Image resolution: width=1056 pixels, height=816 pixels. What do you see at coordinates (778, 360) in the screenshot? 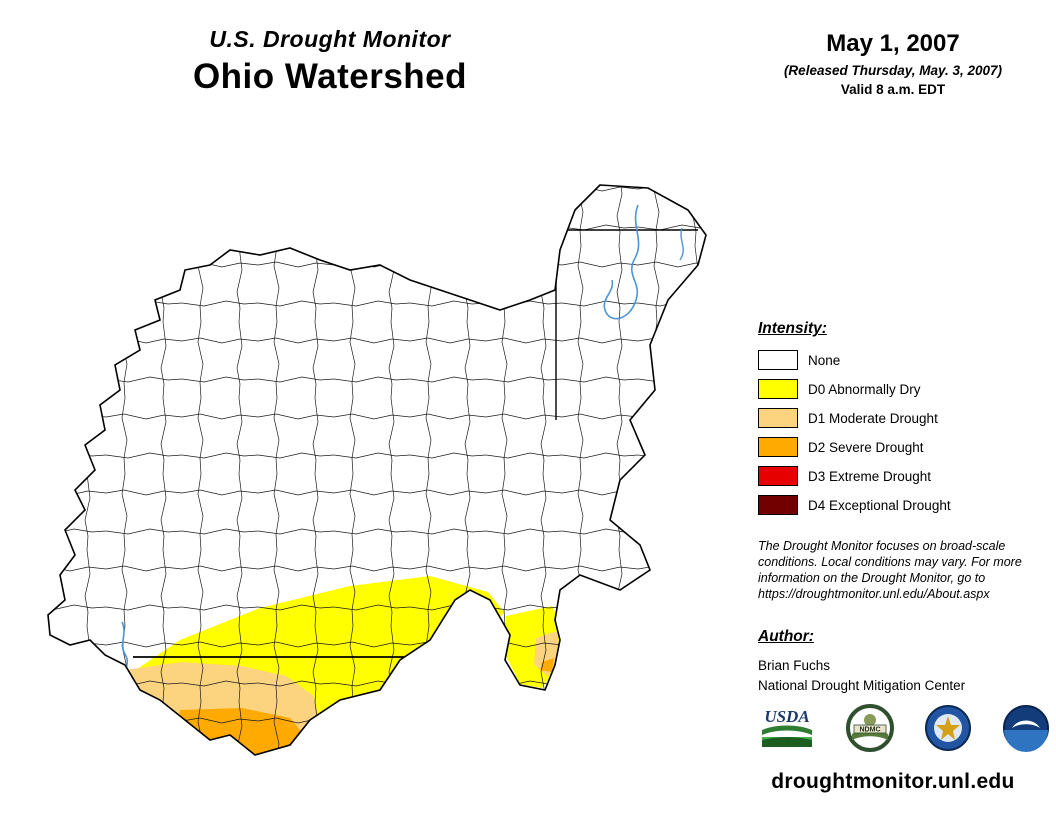
I see `legend-swatch-none` at bounding box center [778, 360].